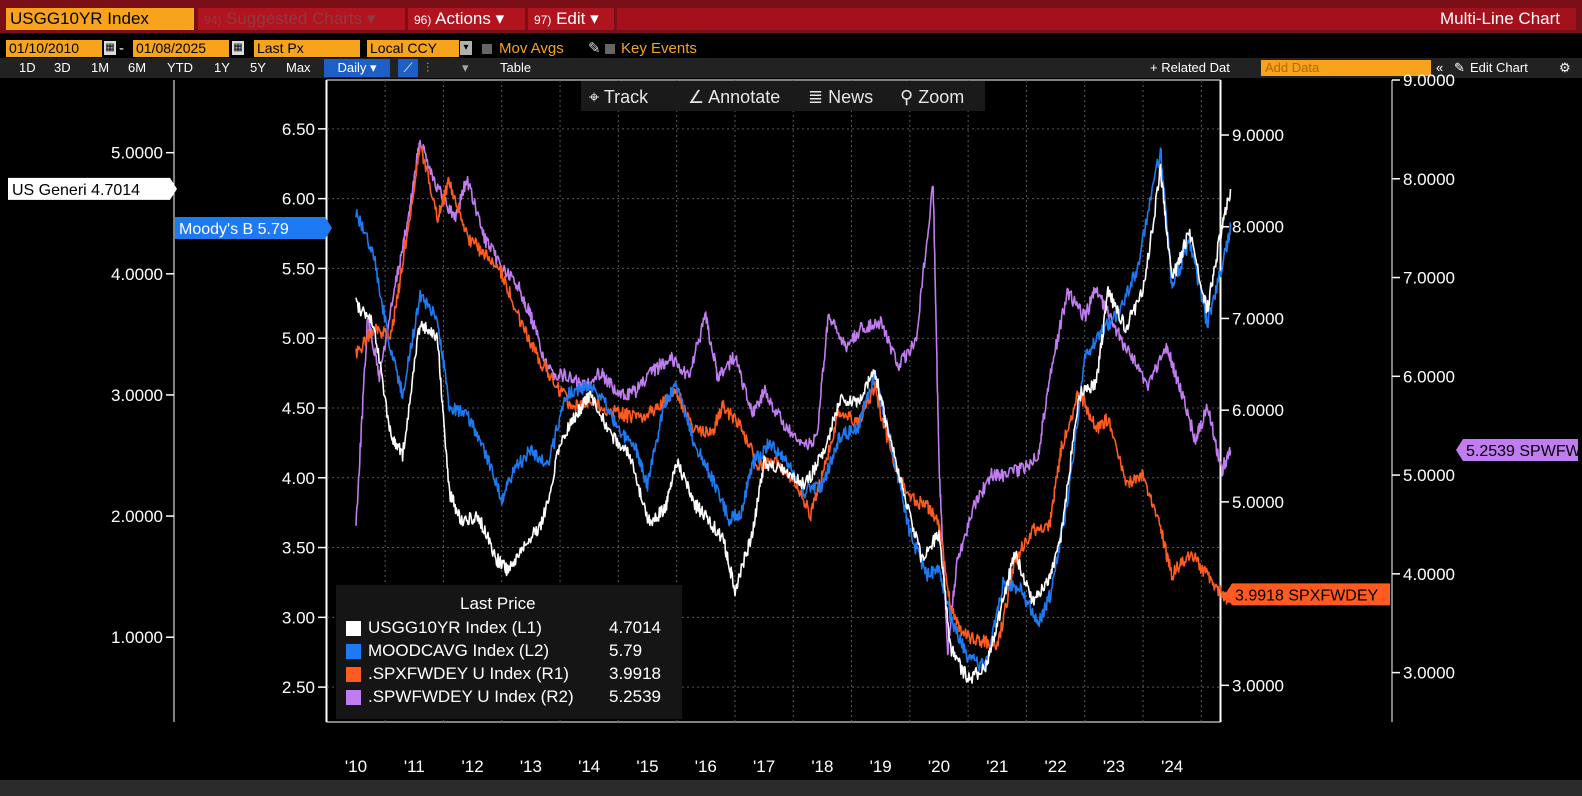 The width and height of the screenshot is (1582, 796). Describe the element at coordinates (635, 627) in the screenshot. I see `legend-value: 4.7014` at that location.